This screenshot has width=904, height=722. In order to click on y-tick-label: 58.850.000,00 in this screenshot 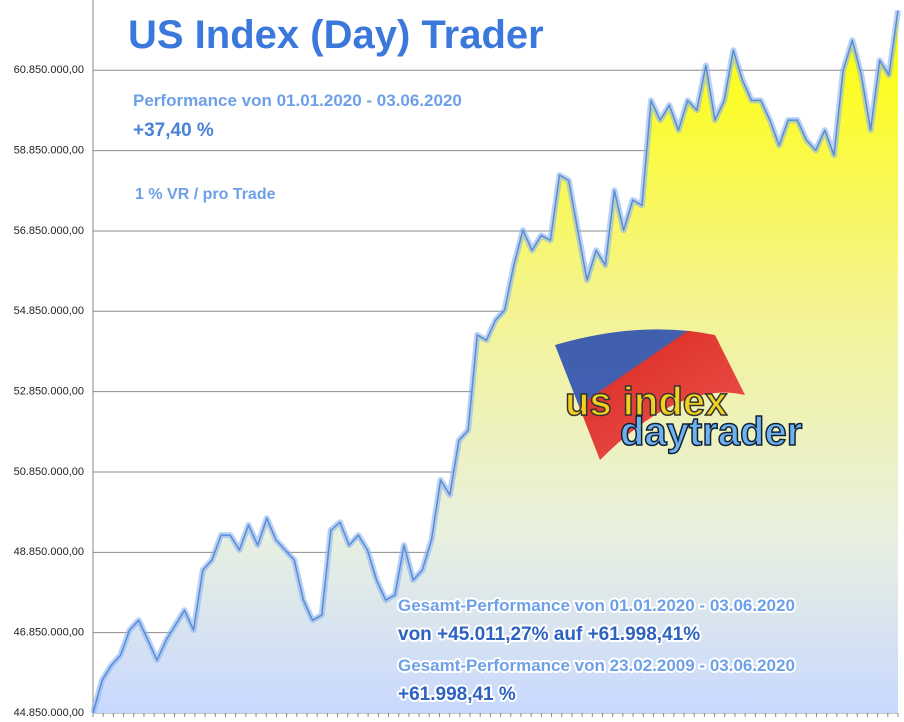, I will do `click(49, 151)`.